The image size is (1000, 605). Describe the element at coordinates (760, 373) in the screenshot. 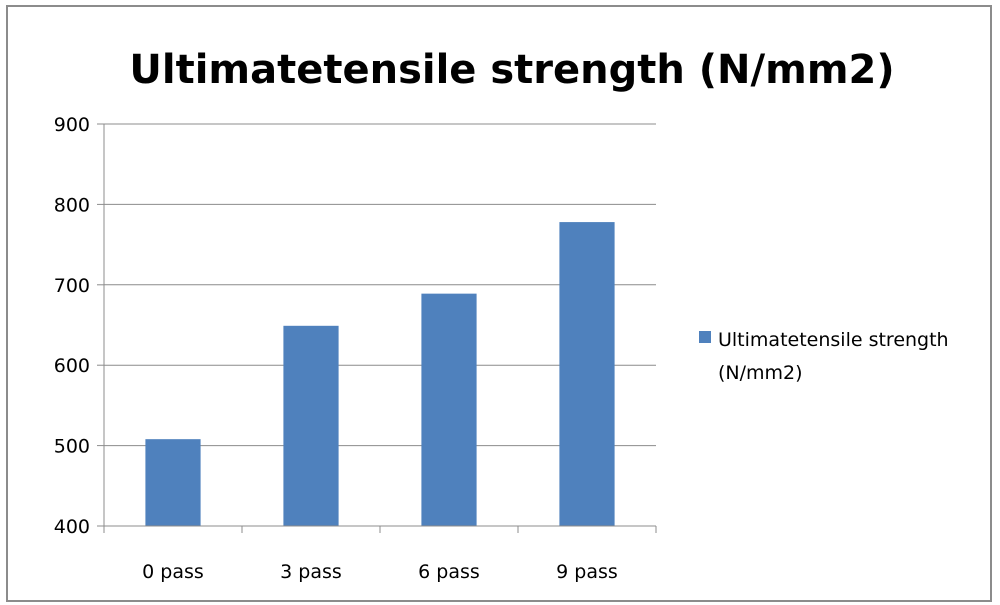

I see `legend-label-line-2: (N/mm2)` at that location.